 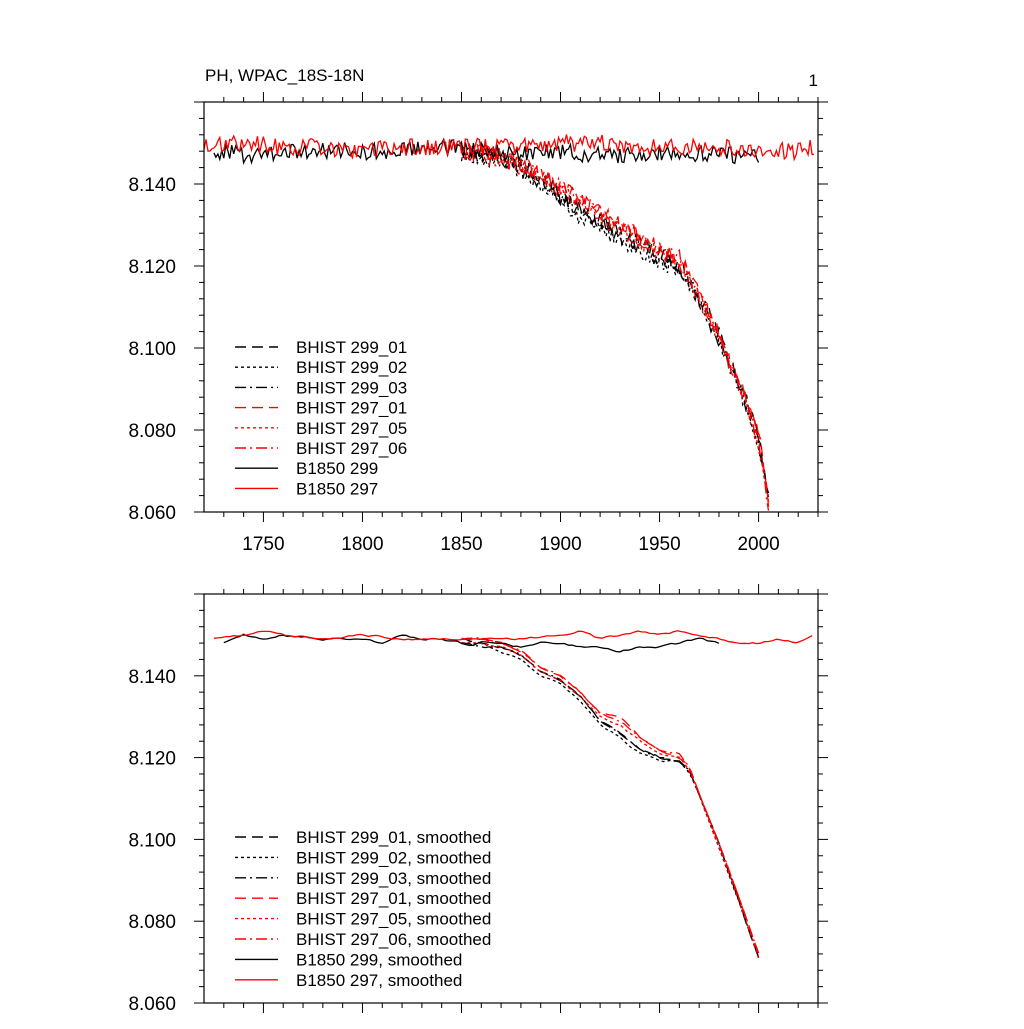 I want to click on x-tick-label: 1750, so click(x=263, y=544).